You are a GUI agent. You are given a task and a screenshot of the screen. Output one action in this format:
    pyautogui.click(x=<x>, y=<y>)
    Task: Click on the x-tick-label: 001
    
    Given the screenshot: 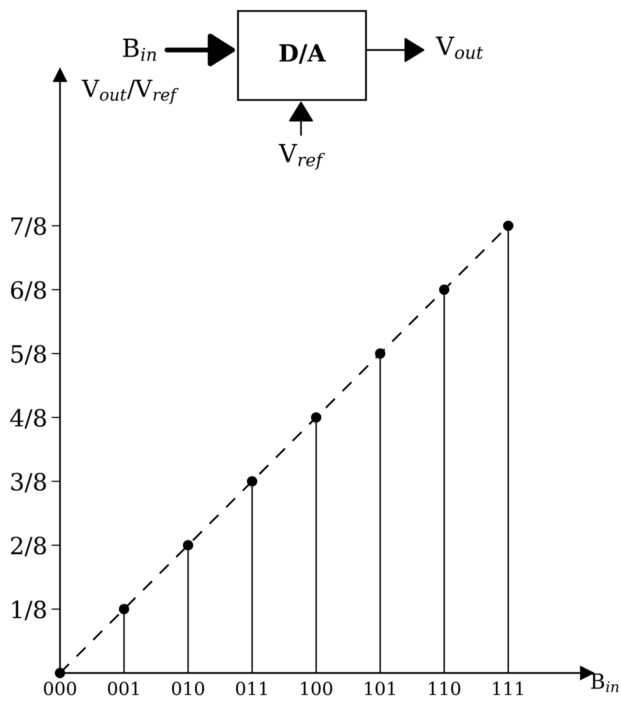 What is the action you would take?
    pyautogui.click(x=123, y=689)
    